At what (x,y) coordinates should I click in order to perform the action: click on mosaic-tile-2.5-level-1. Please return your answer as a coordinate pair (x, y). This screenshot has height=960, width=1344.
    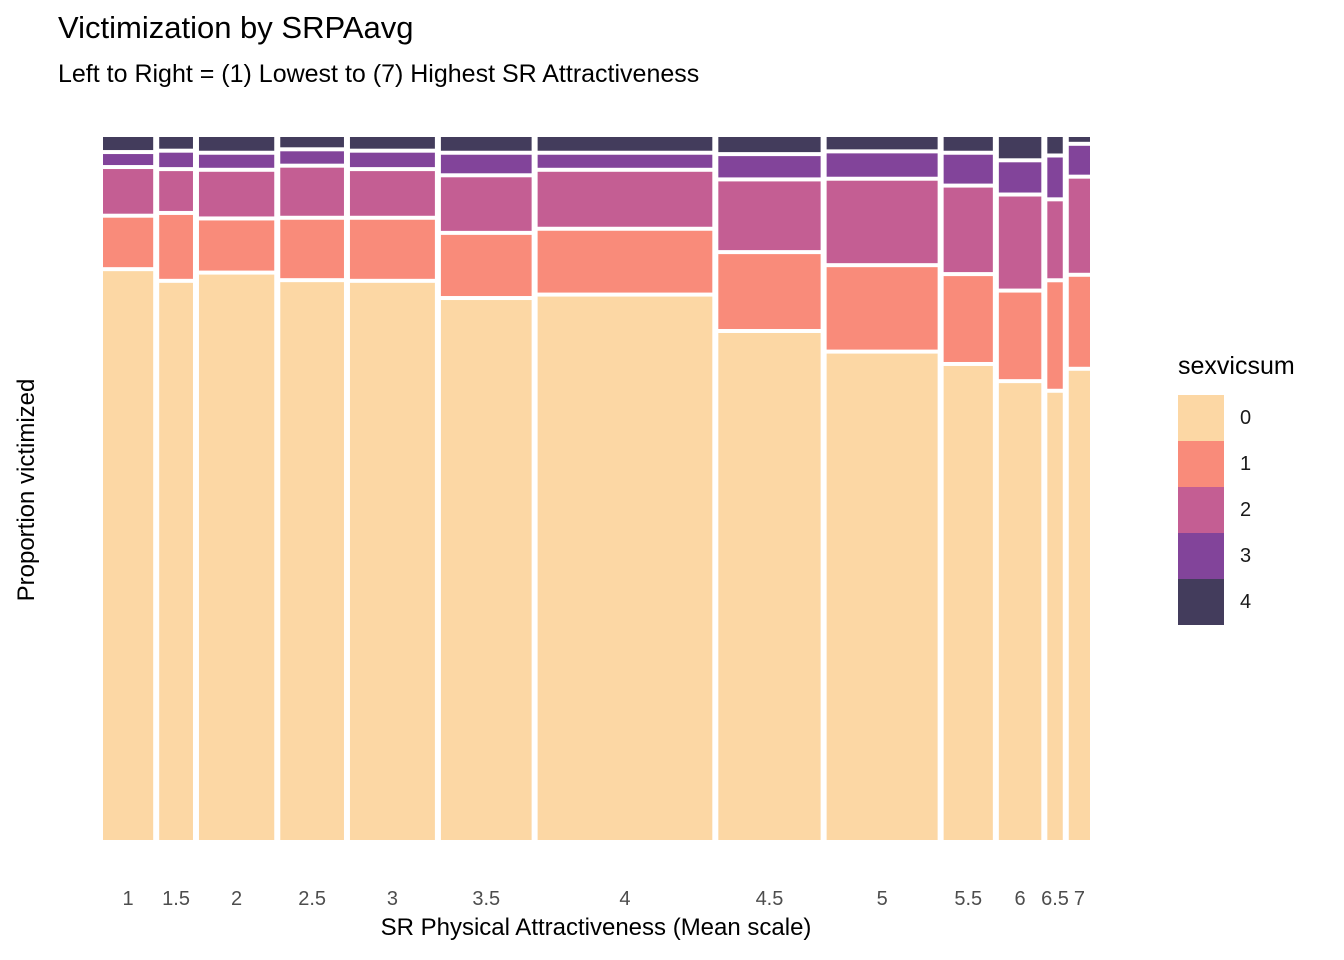
    Looking at the image, I should click on (312, 249).